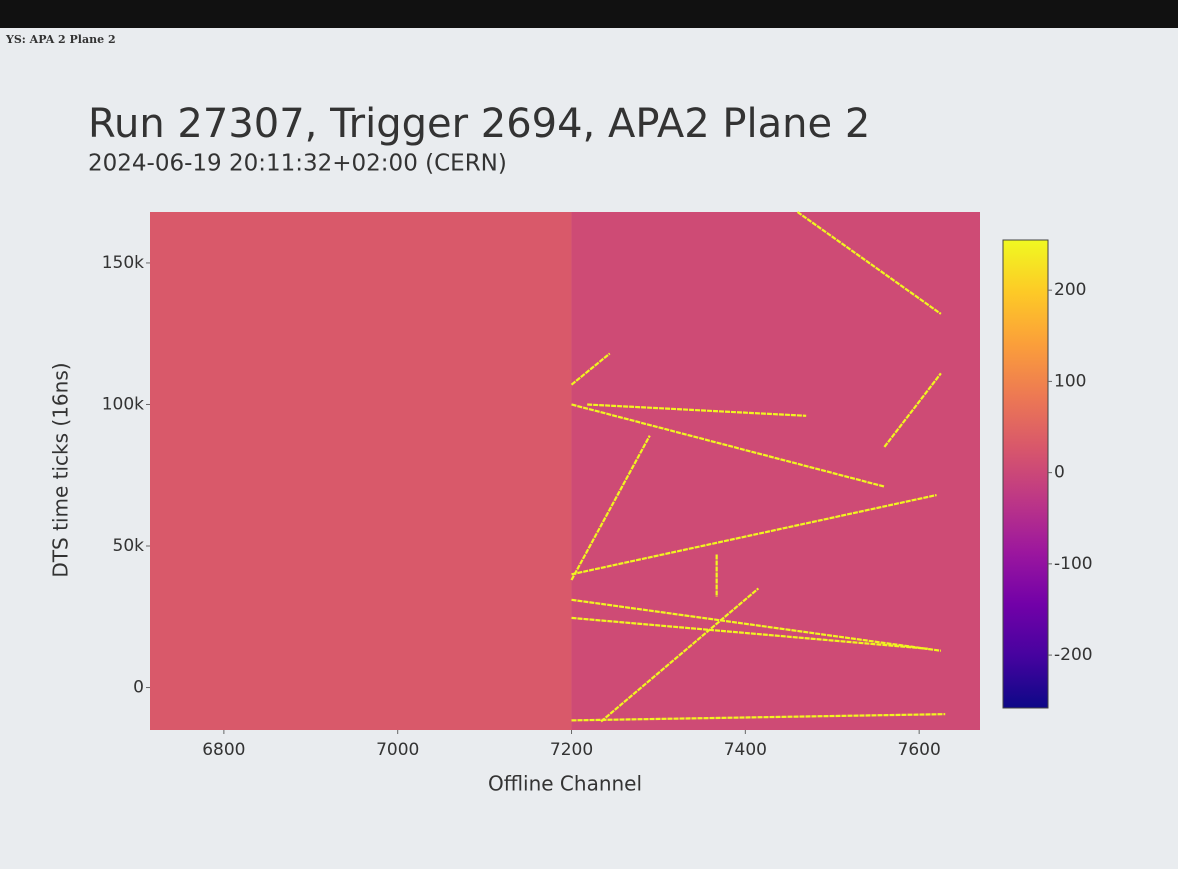 Image resolution: width=1178 pixels, height=869 pixels. I want to click on colorbar, so click(1025, 474).